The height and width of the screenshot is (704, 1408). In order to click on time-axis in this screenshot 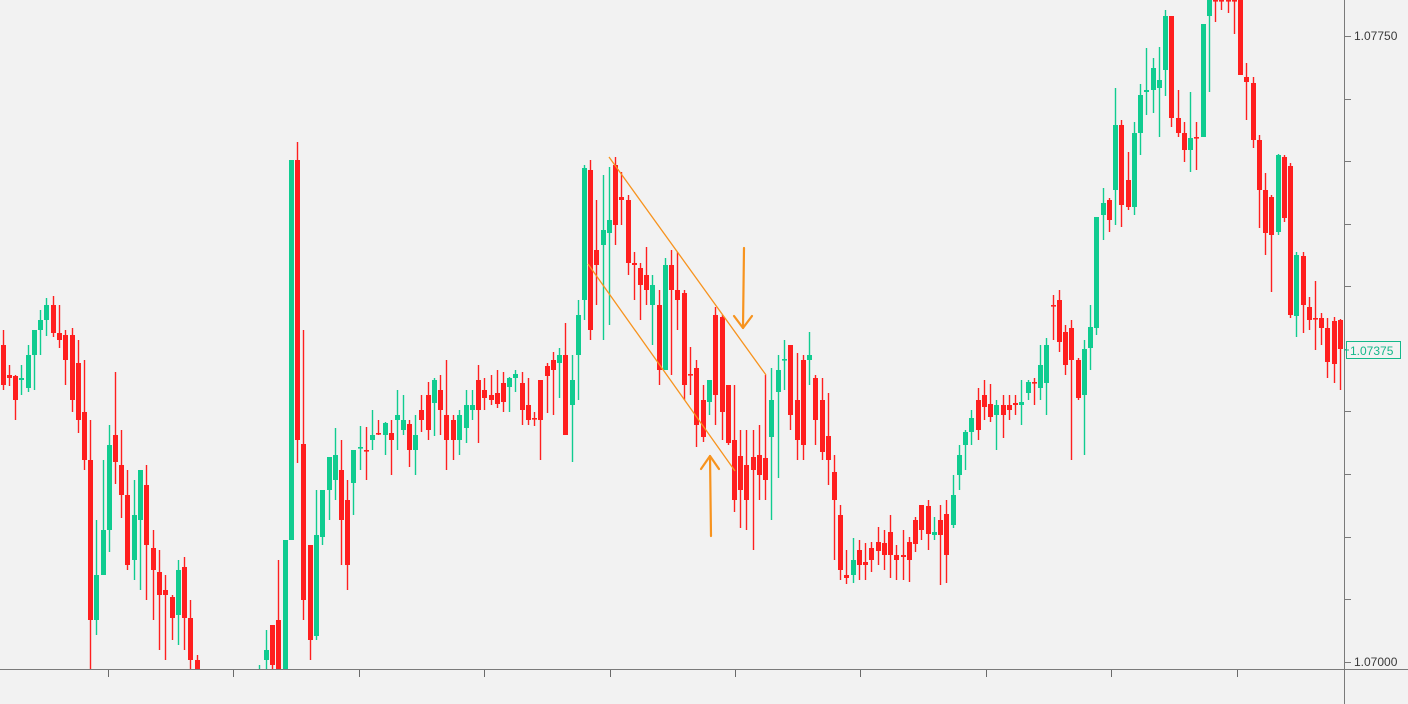, I will do `click(704, 673)`.